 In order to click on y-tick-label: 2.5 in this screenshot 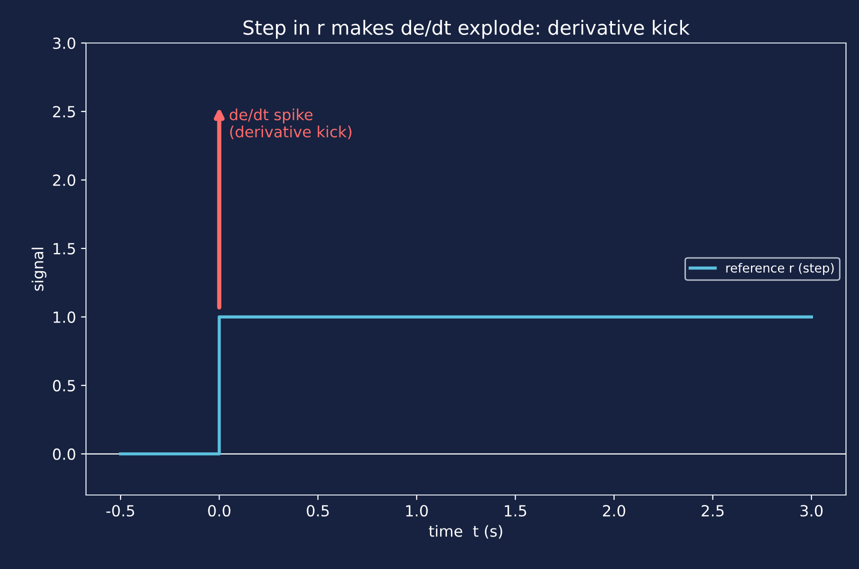, I will do `click(64, 112)`.